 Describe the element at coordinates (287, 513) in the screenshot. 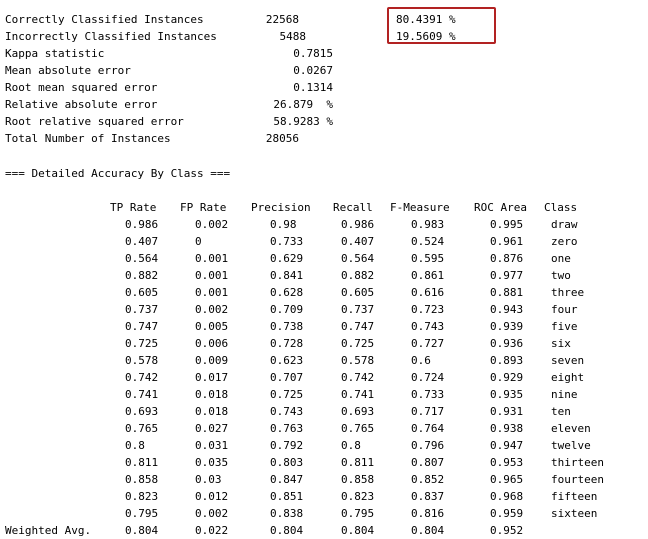

I see `table-cell: 0.838` at that location.